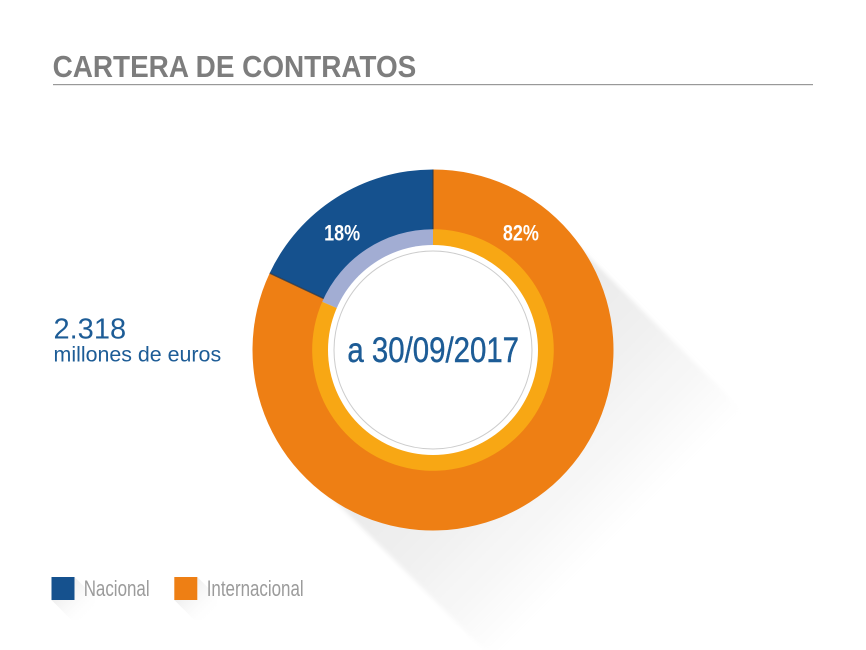 This screenshot has width=866, height=650. Describe the element at coordinates (342, 234) in the screenshot. I see `svg-text: 18%` at that location.